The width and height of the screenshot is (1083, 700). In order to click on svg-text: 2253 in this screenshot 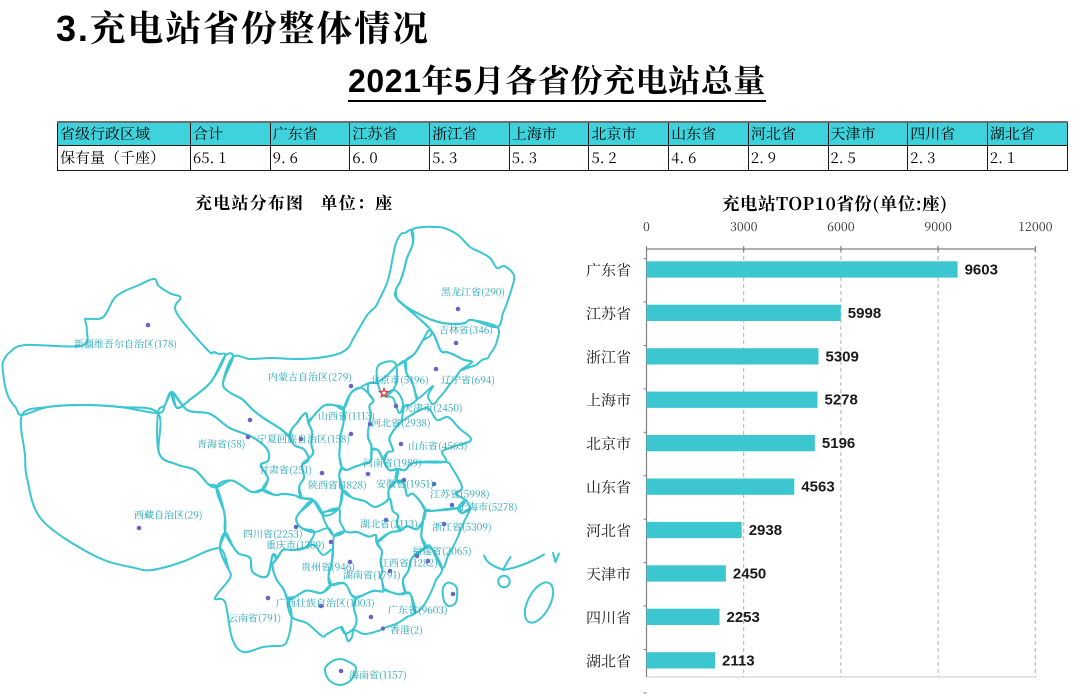, I will do `click(743, 617)`.